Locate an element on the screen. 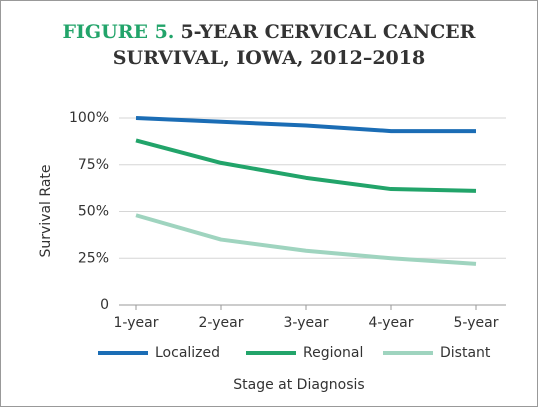 The width and height of the screenshot is (538, 407). y-tick-label: 0 is located at coordinates (104, 305).